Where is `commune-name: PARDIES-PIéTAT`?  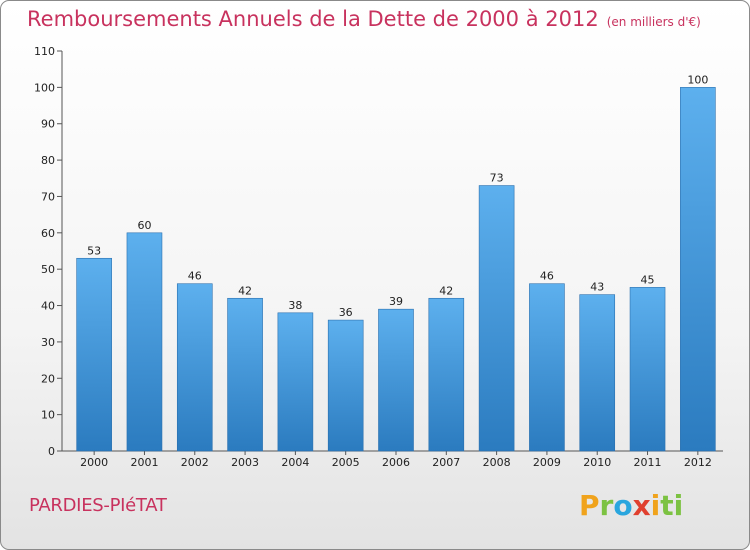 commune-name: PARDIES-PIéTAT is located at coordinates (98, 505).